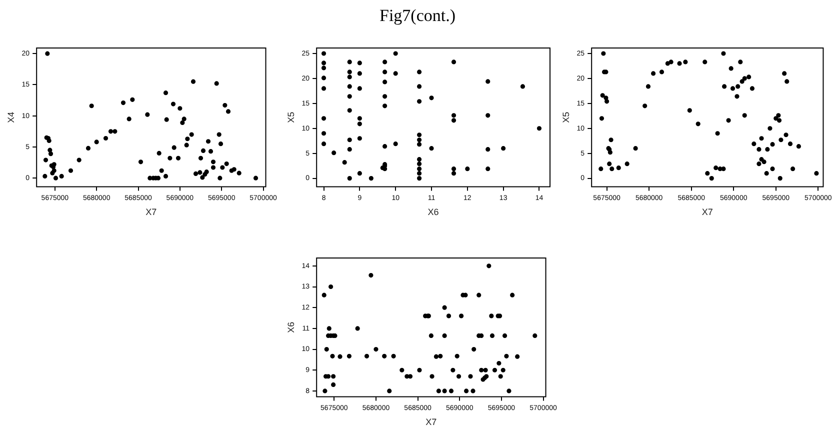  Describe the element at coordinates (433, 212) in the screenshot. I see `x-axis-title: X6` at that location.